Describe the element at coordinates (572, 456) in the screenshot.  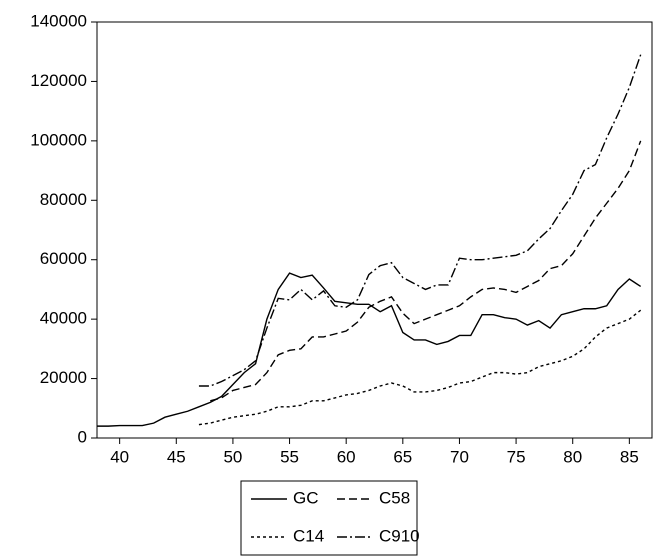
I see `x-tick-label: 80` at that location.